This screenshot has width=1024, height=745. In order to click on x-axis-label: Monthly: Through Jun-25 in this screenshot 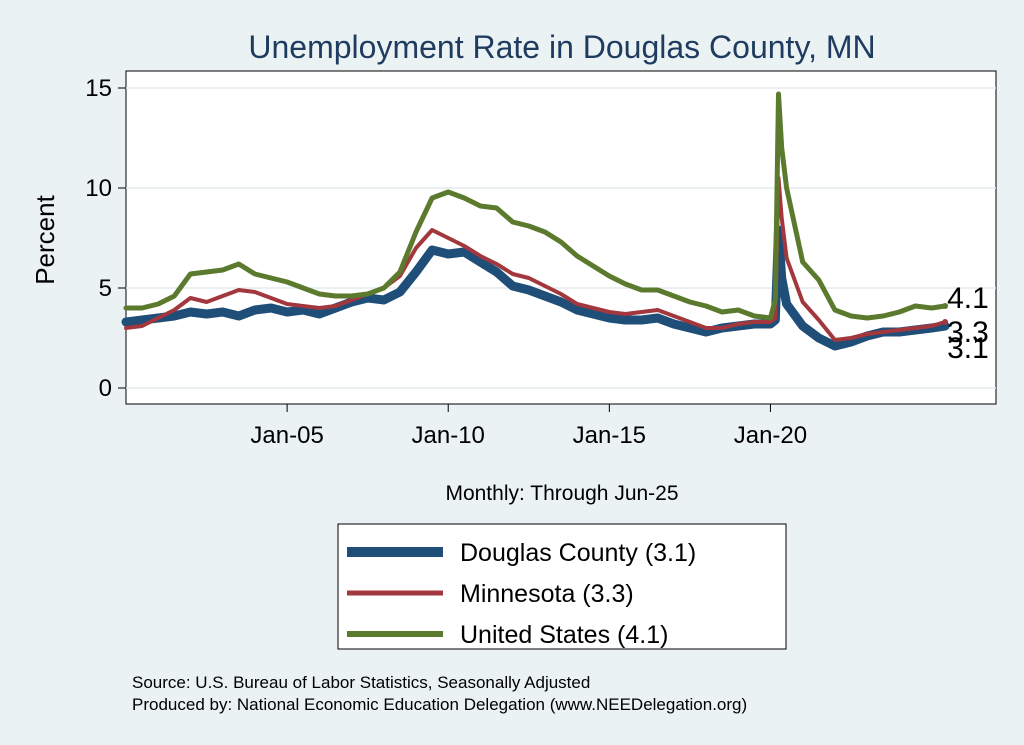, I will do `click(561, 493)`.